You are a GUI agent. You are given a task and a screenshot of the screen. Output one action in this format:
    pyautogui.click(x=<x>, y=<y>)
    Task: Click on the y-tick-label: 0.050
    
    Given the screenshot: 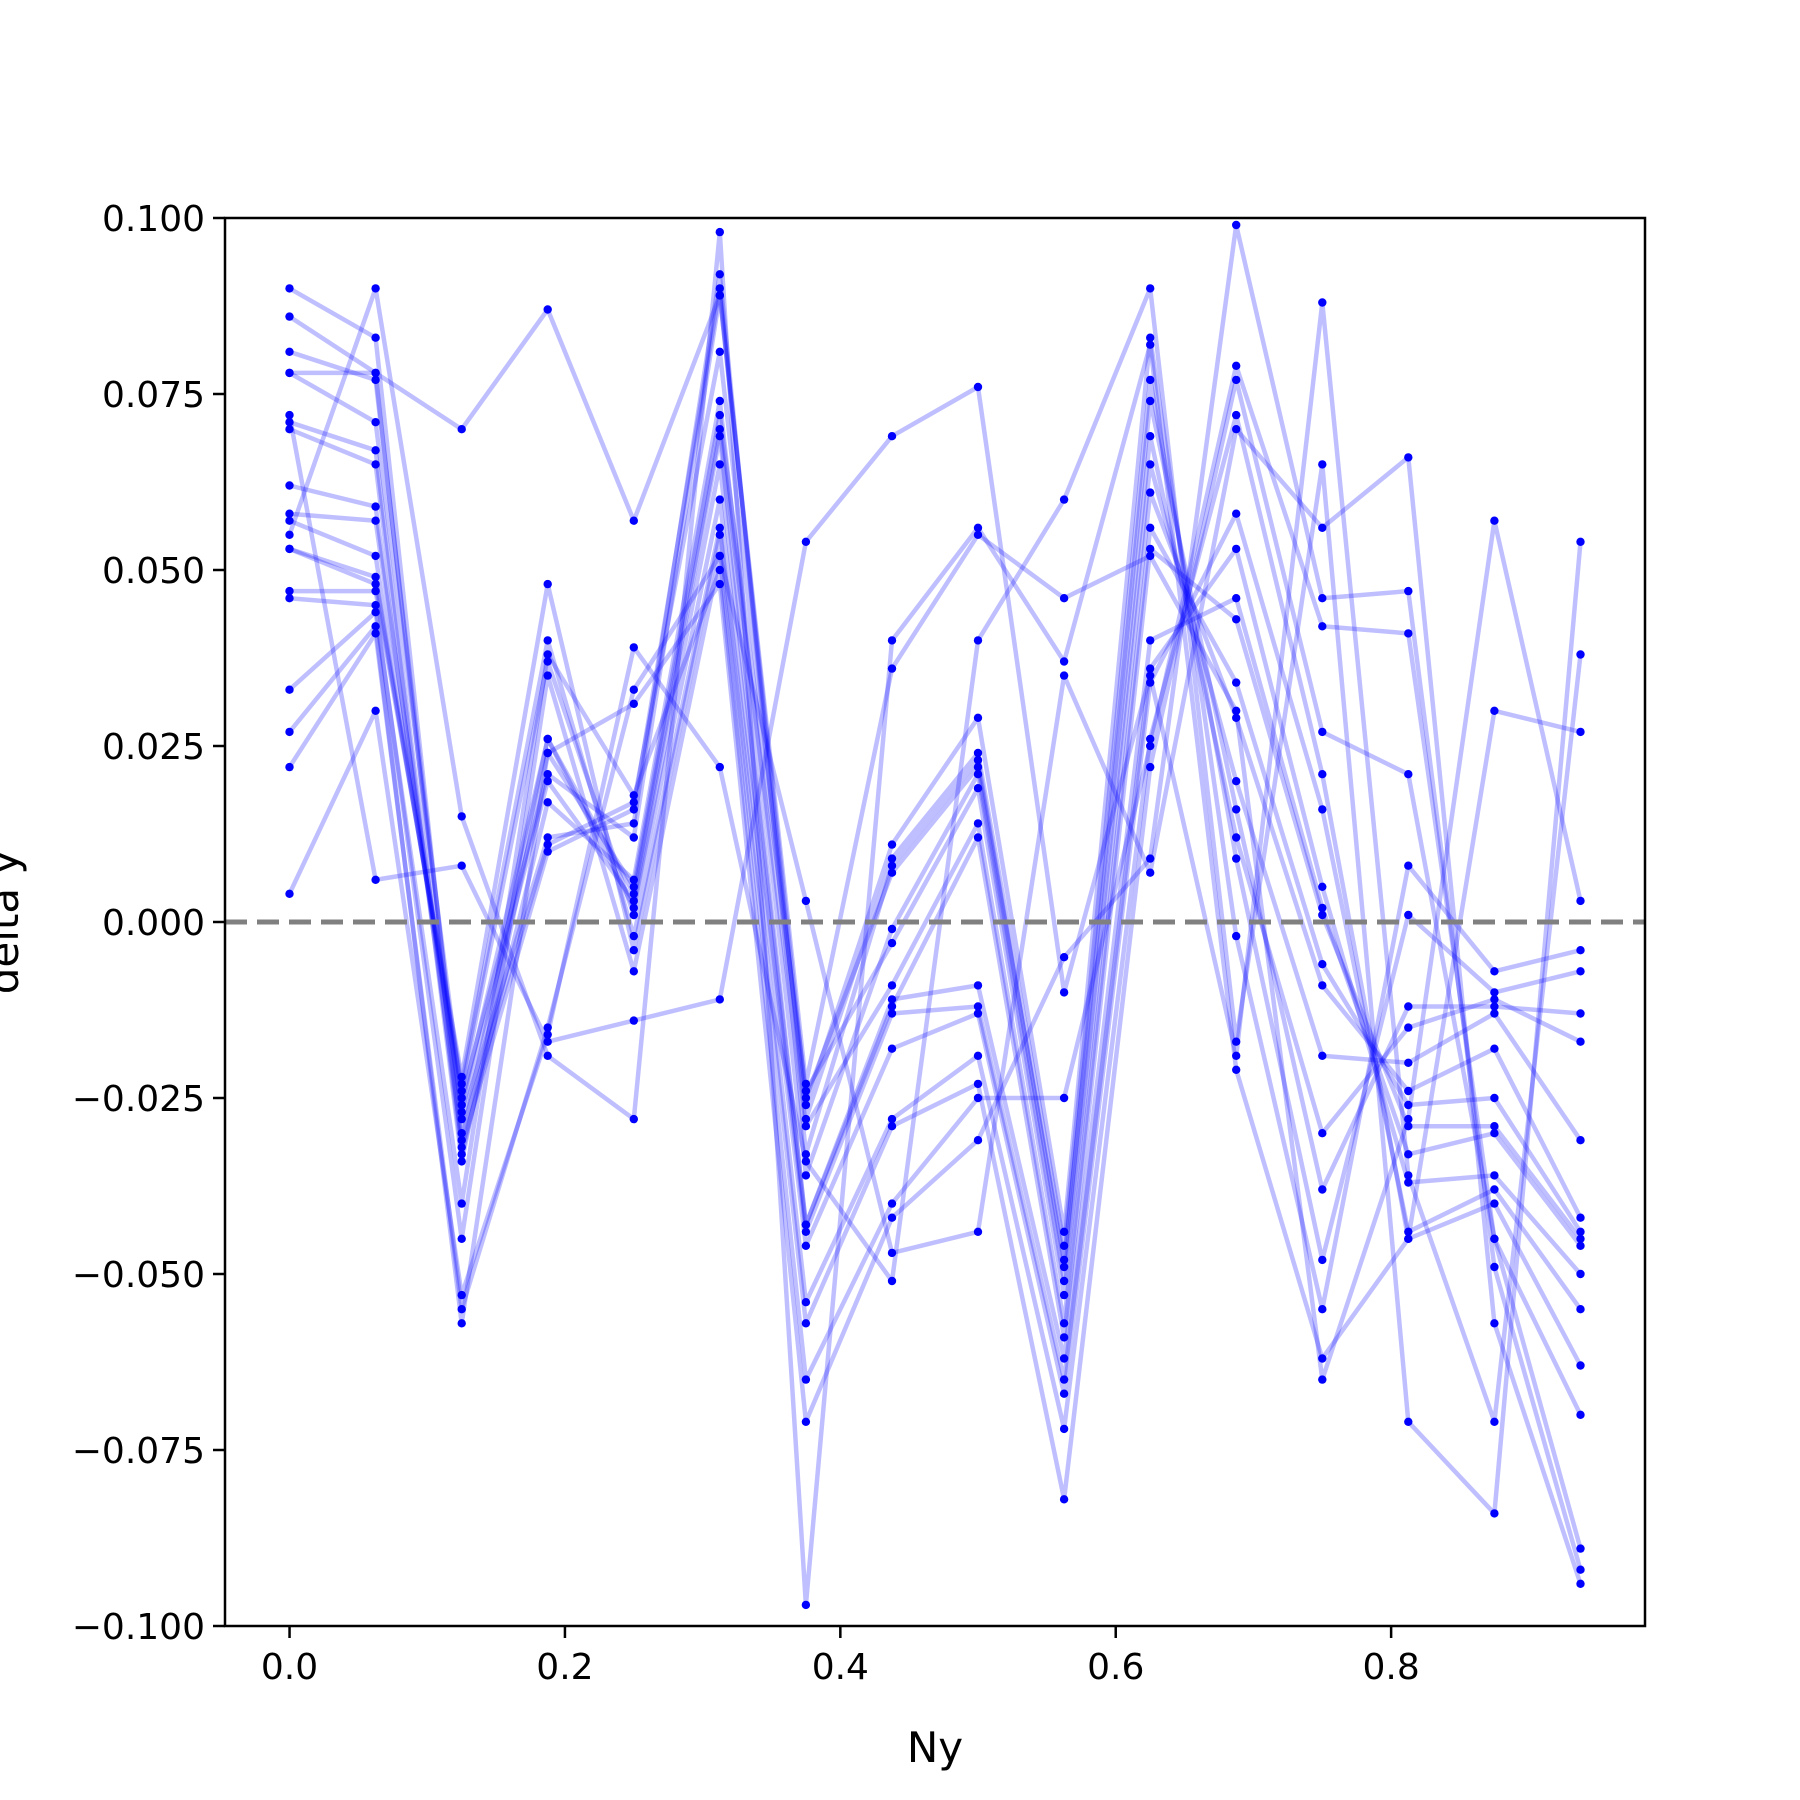 What is the action you would take?
    pyautogui.click(x=153, y=571)
    